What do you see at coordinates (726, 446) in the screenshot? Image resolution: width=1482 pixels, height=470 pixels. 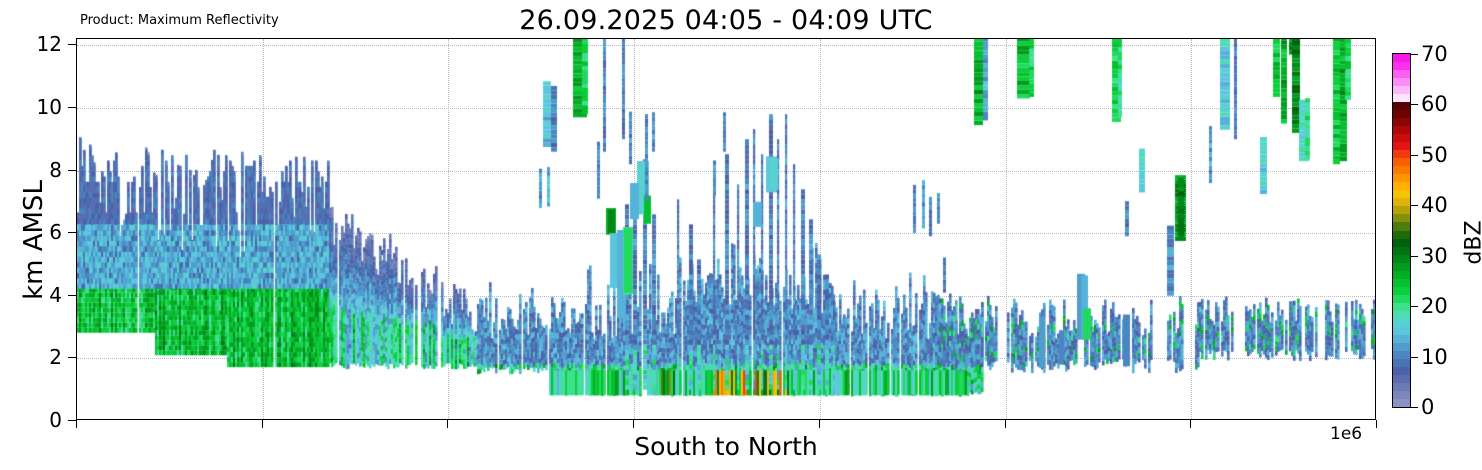 I see `x-axis-label: South to North` at bounding box center [726, 446].